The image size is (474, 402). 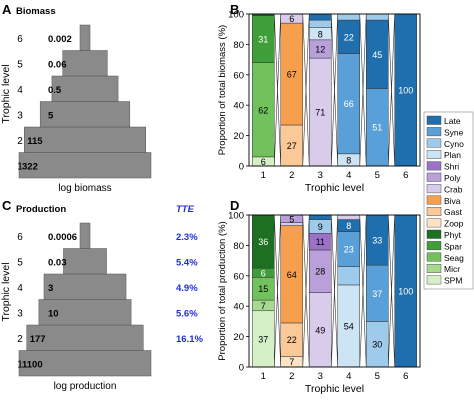 I want to click on legend-label: Syne, so click(x=454, y=132).